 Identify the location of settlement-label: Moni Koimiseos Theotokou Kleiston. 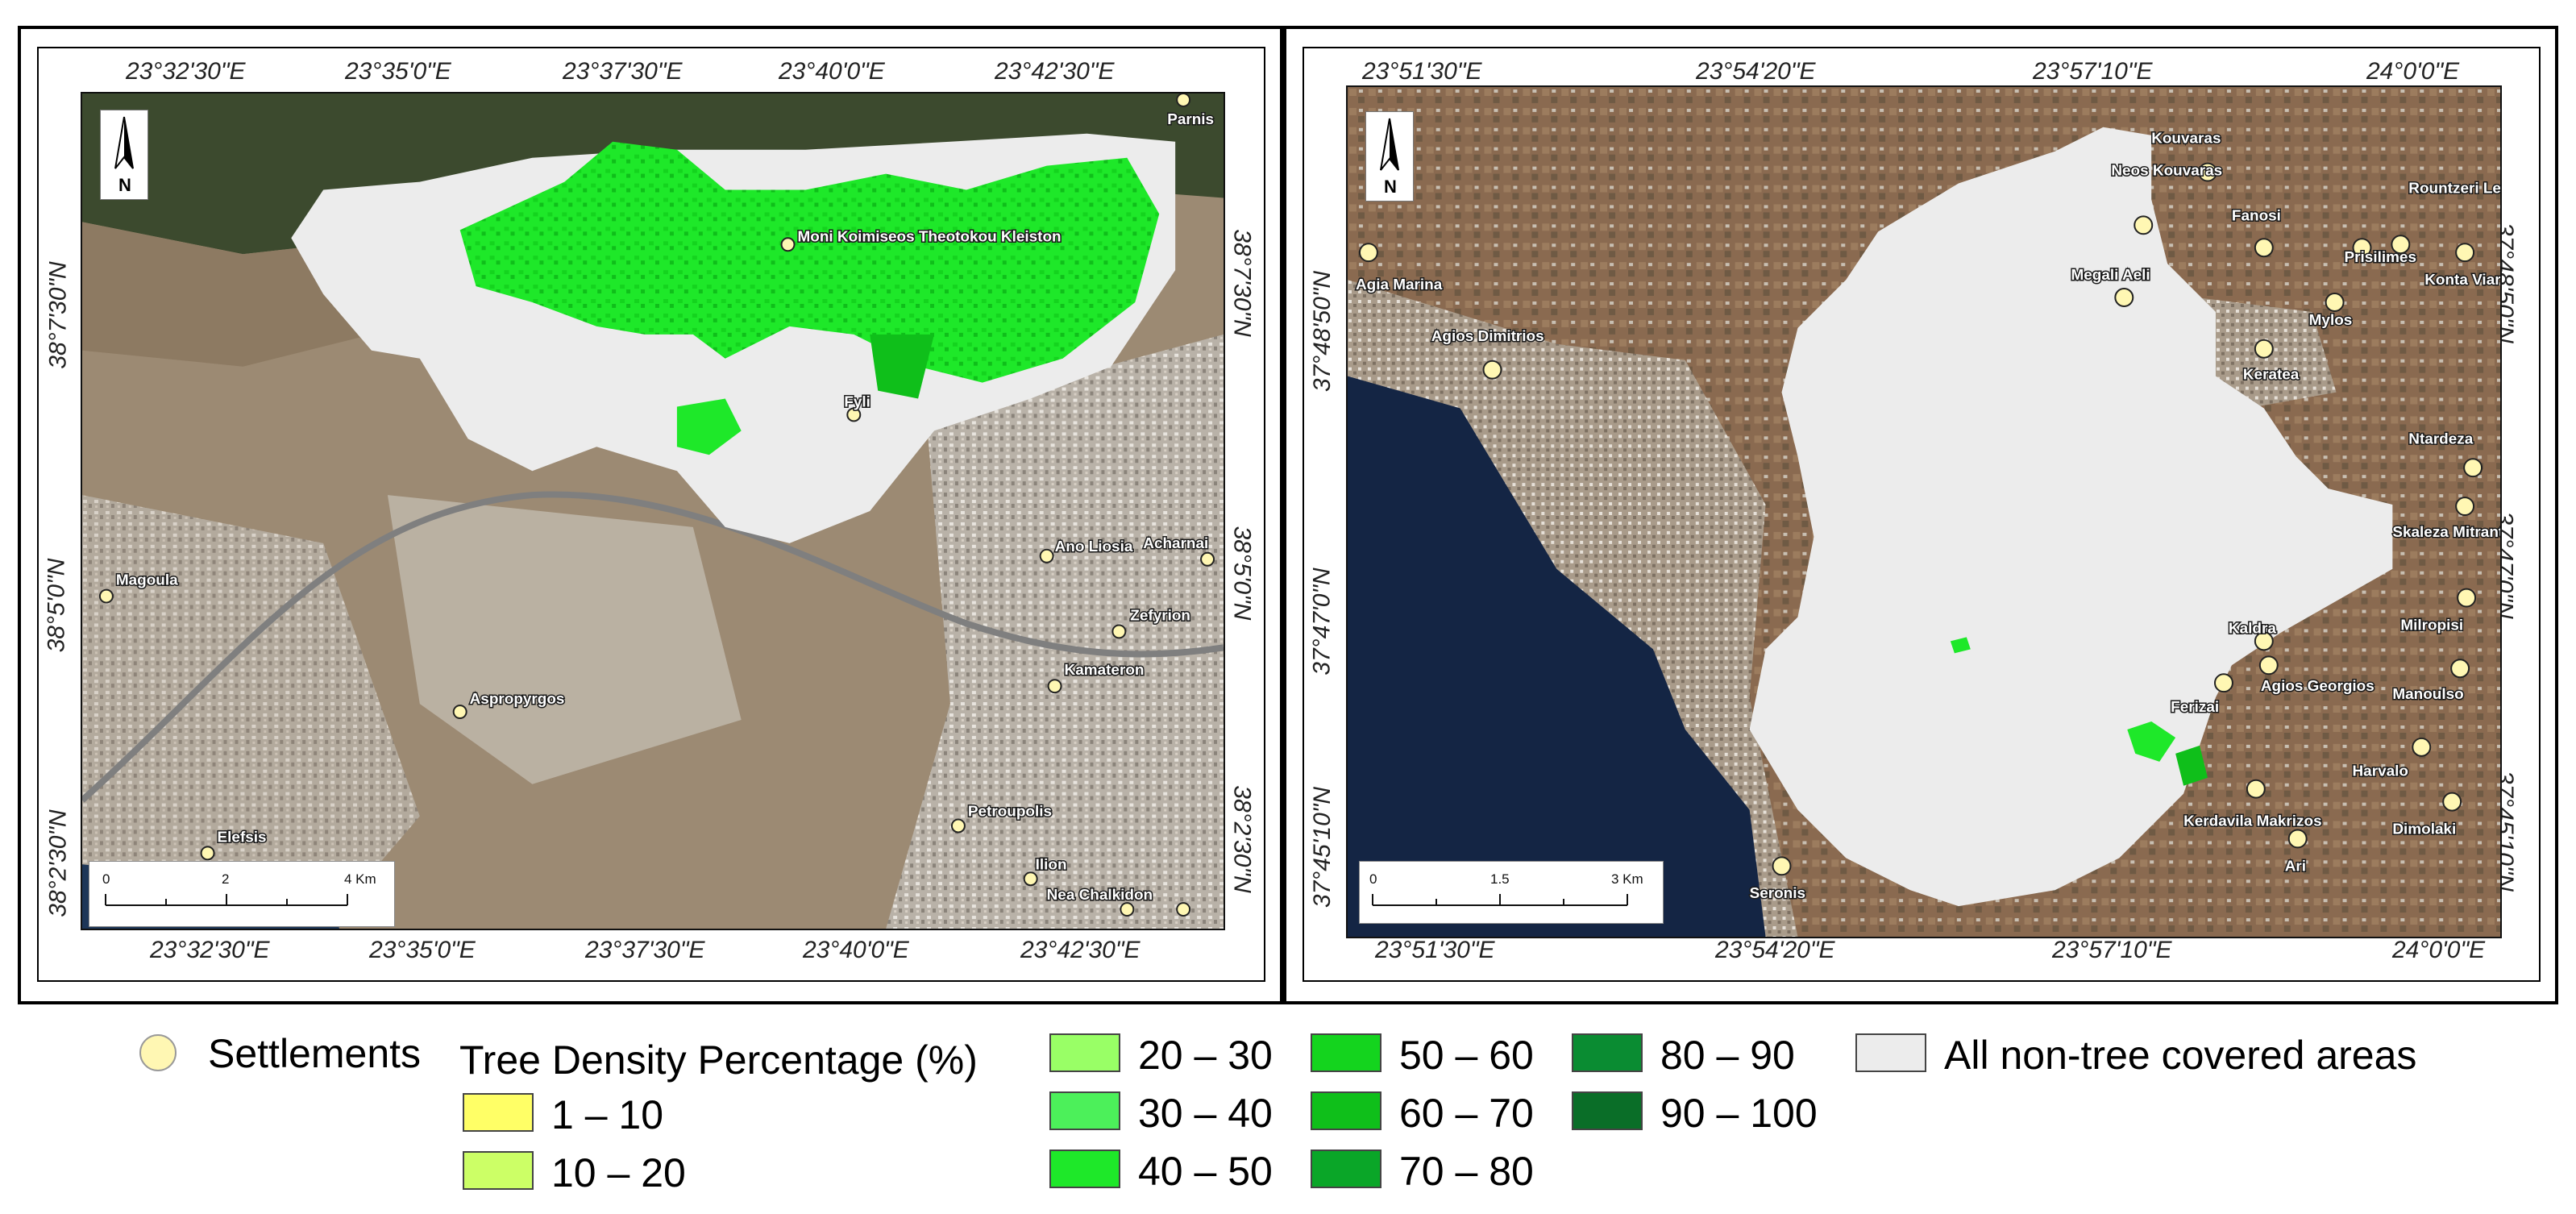
(929, 236).